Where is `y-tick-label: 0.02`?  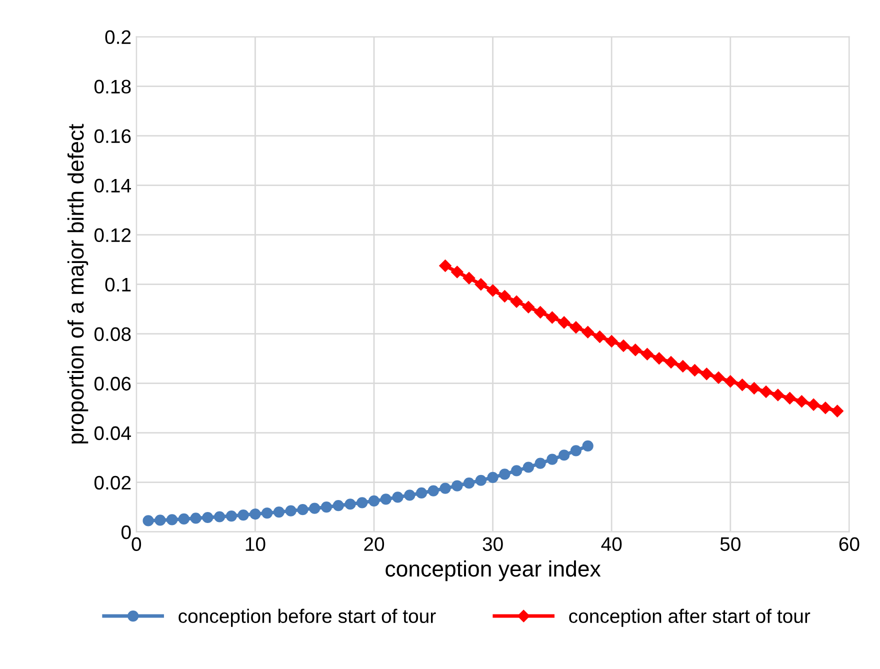
y-tick-label: 0.02 is located at coordinates (112, 483).